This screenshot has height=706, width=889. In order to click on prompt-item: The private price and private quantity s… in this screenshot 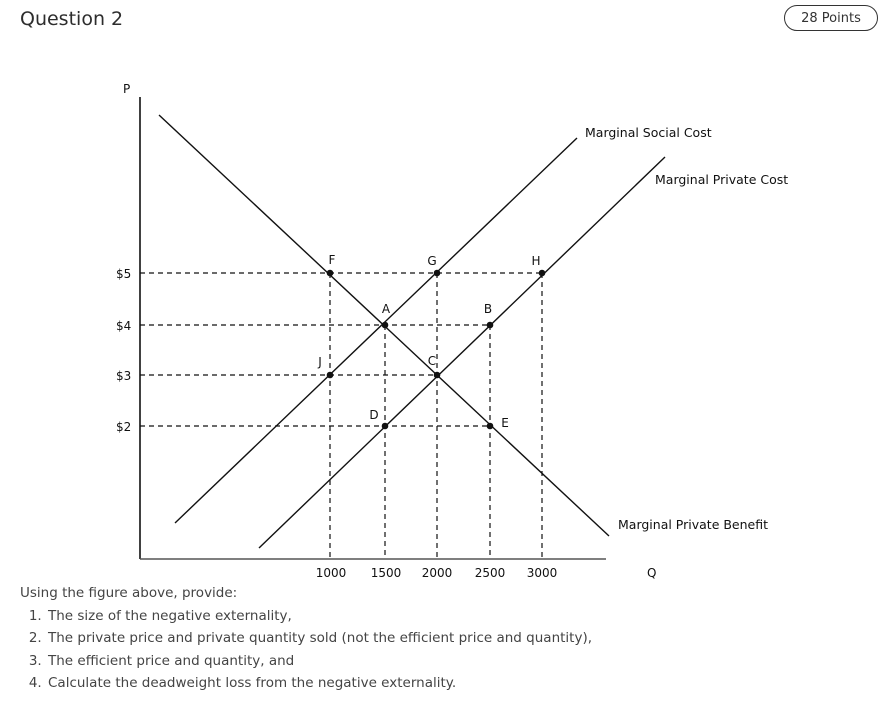, I will do `click(319, 638)`.